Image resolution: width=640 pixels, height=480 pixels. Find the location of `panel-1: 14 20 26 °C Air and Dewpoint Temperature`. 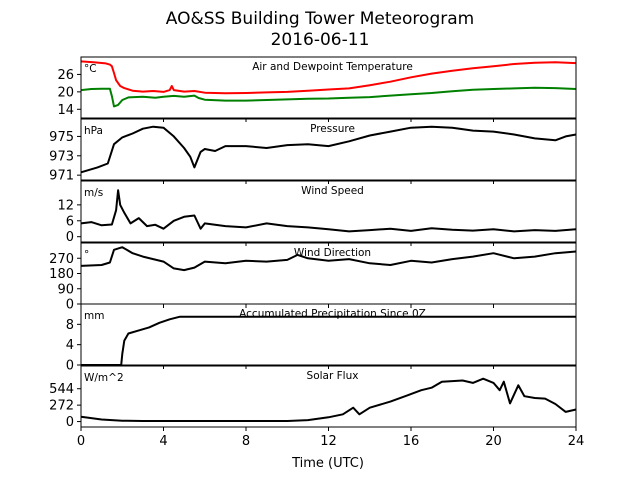

panel-1: 14 20 26 °C Air and Dewpoint Temperature is located at coordinates (317, 89).